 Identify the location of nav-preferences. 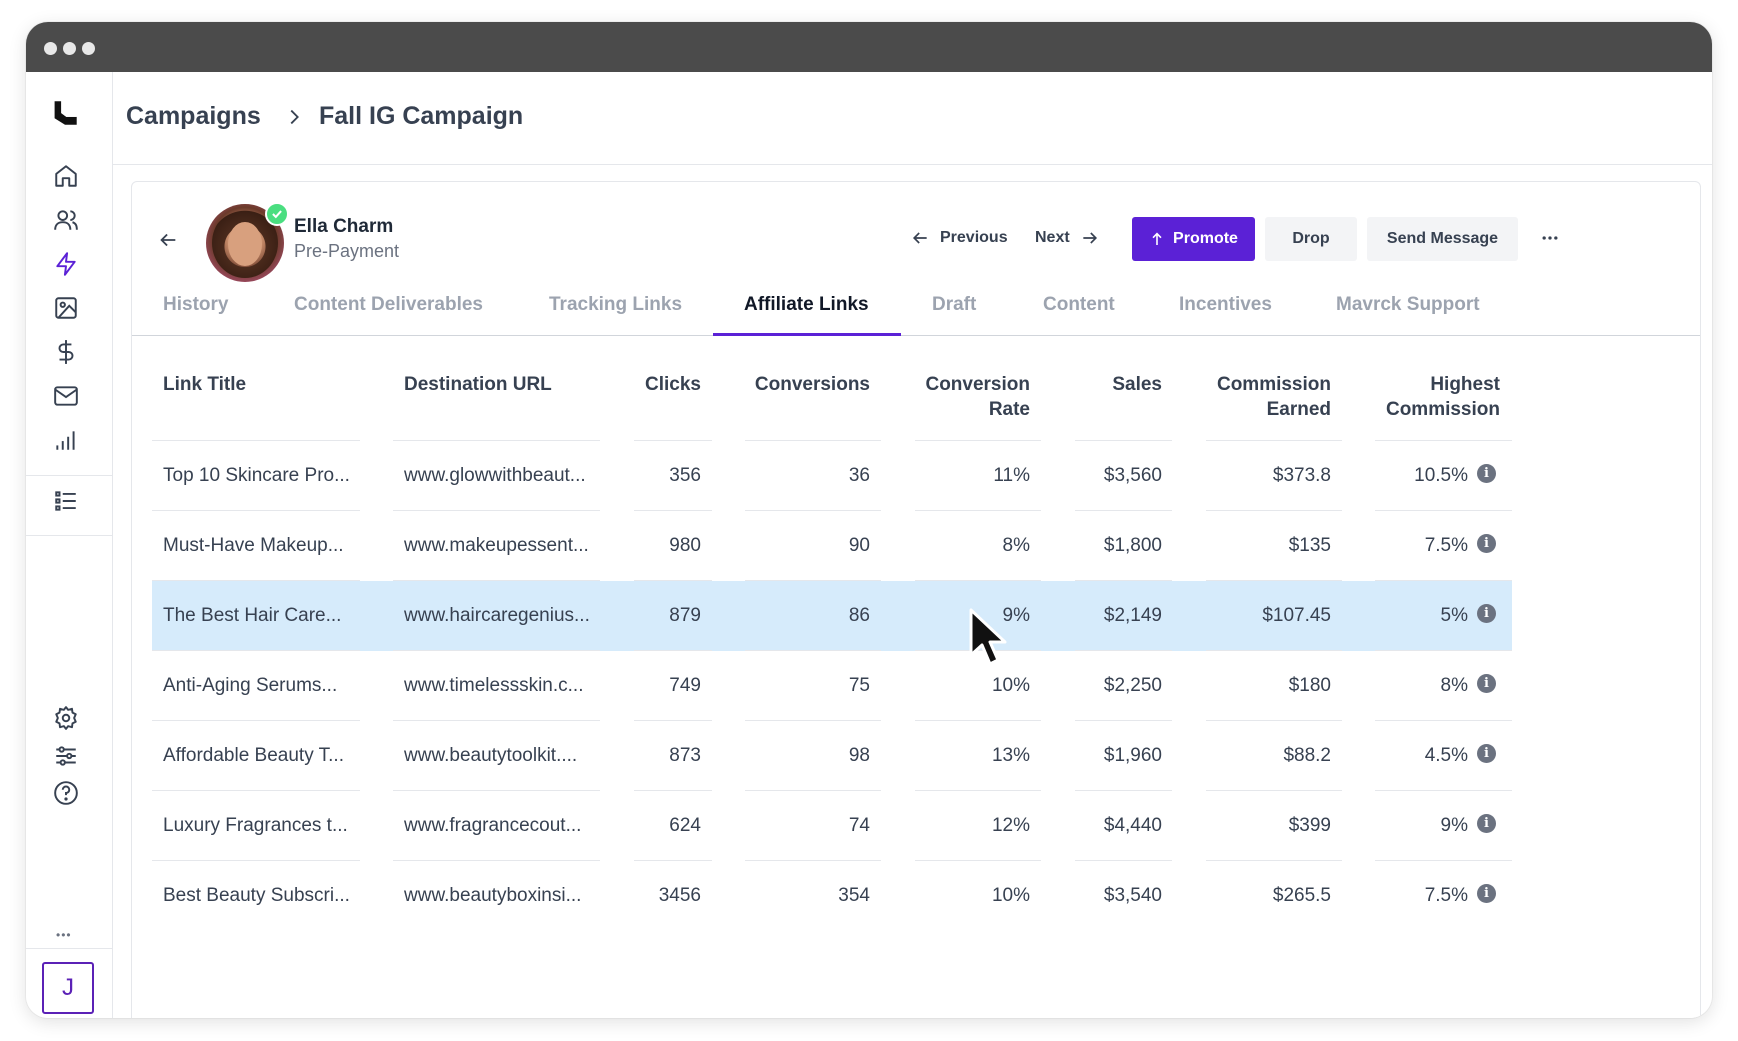
(66, 756).